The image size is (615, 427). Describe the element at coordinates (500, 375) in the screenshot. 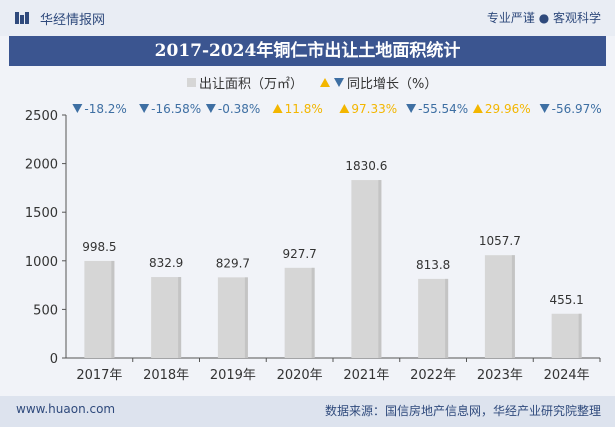

I see `x-tick-label: 2023年` at that location.